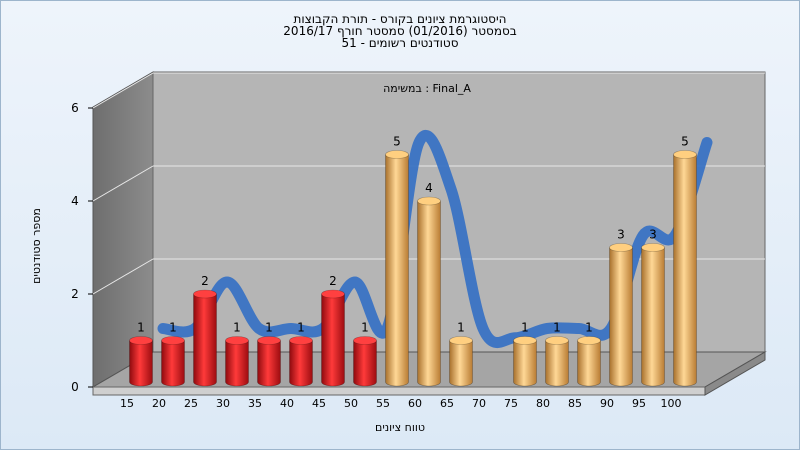 This screenshot has width=800, height=450. What do you see at coordinates (36, 246) in the screenshot?
I see `y-axis-label: מספר סטודנטים` at bounding box center [36, 246].